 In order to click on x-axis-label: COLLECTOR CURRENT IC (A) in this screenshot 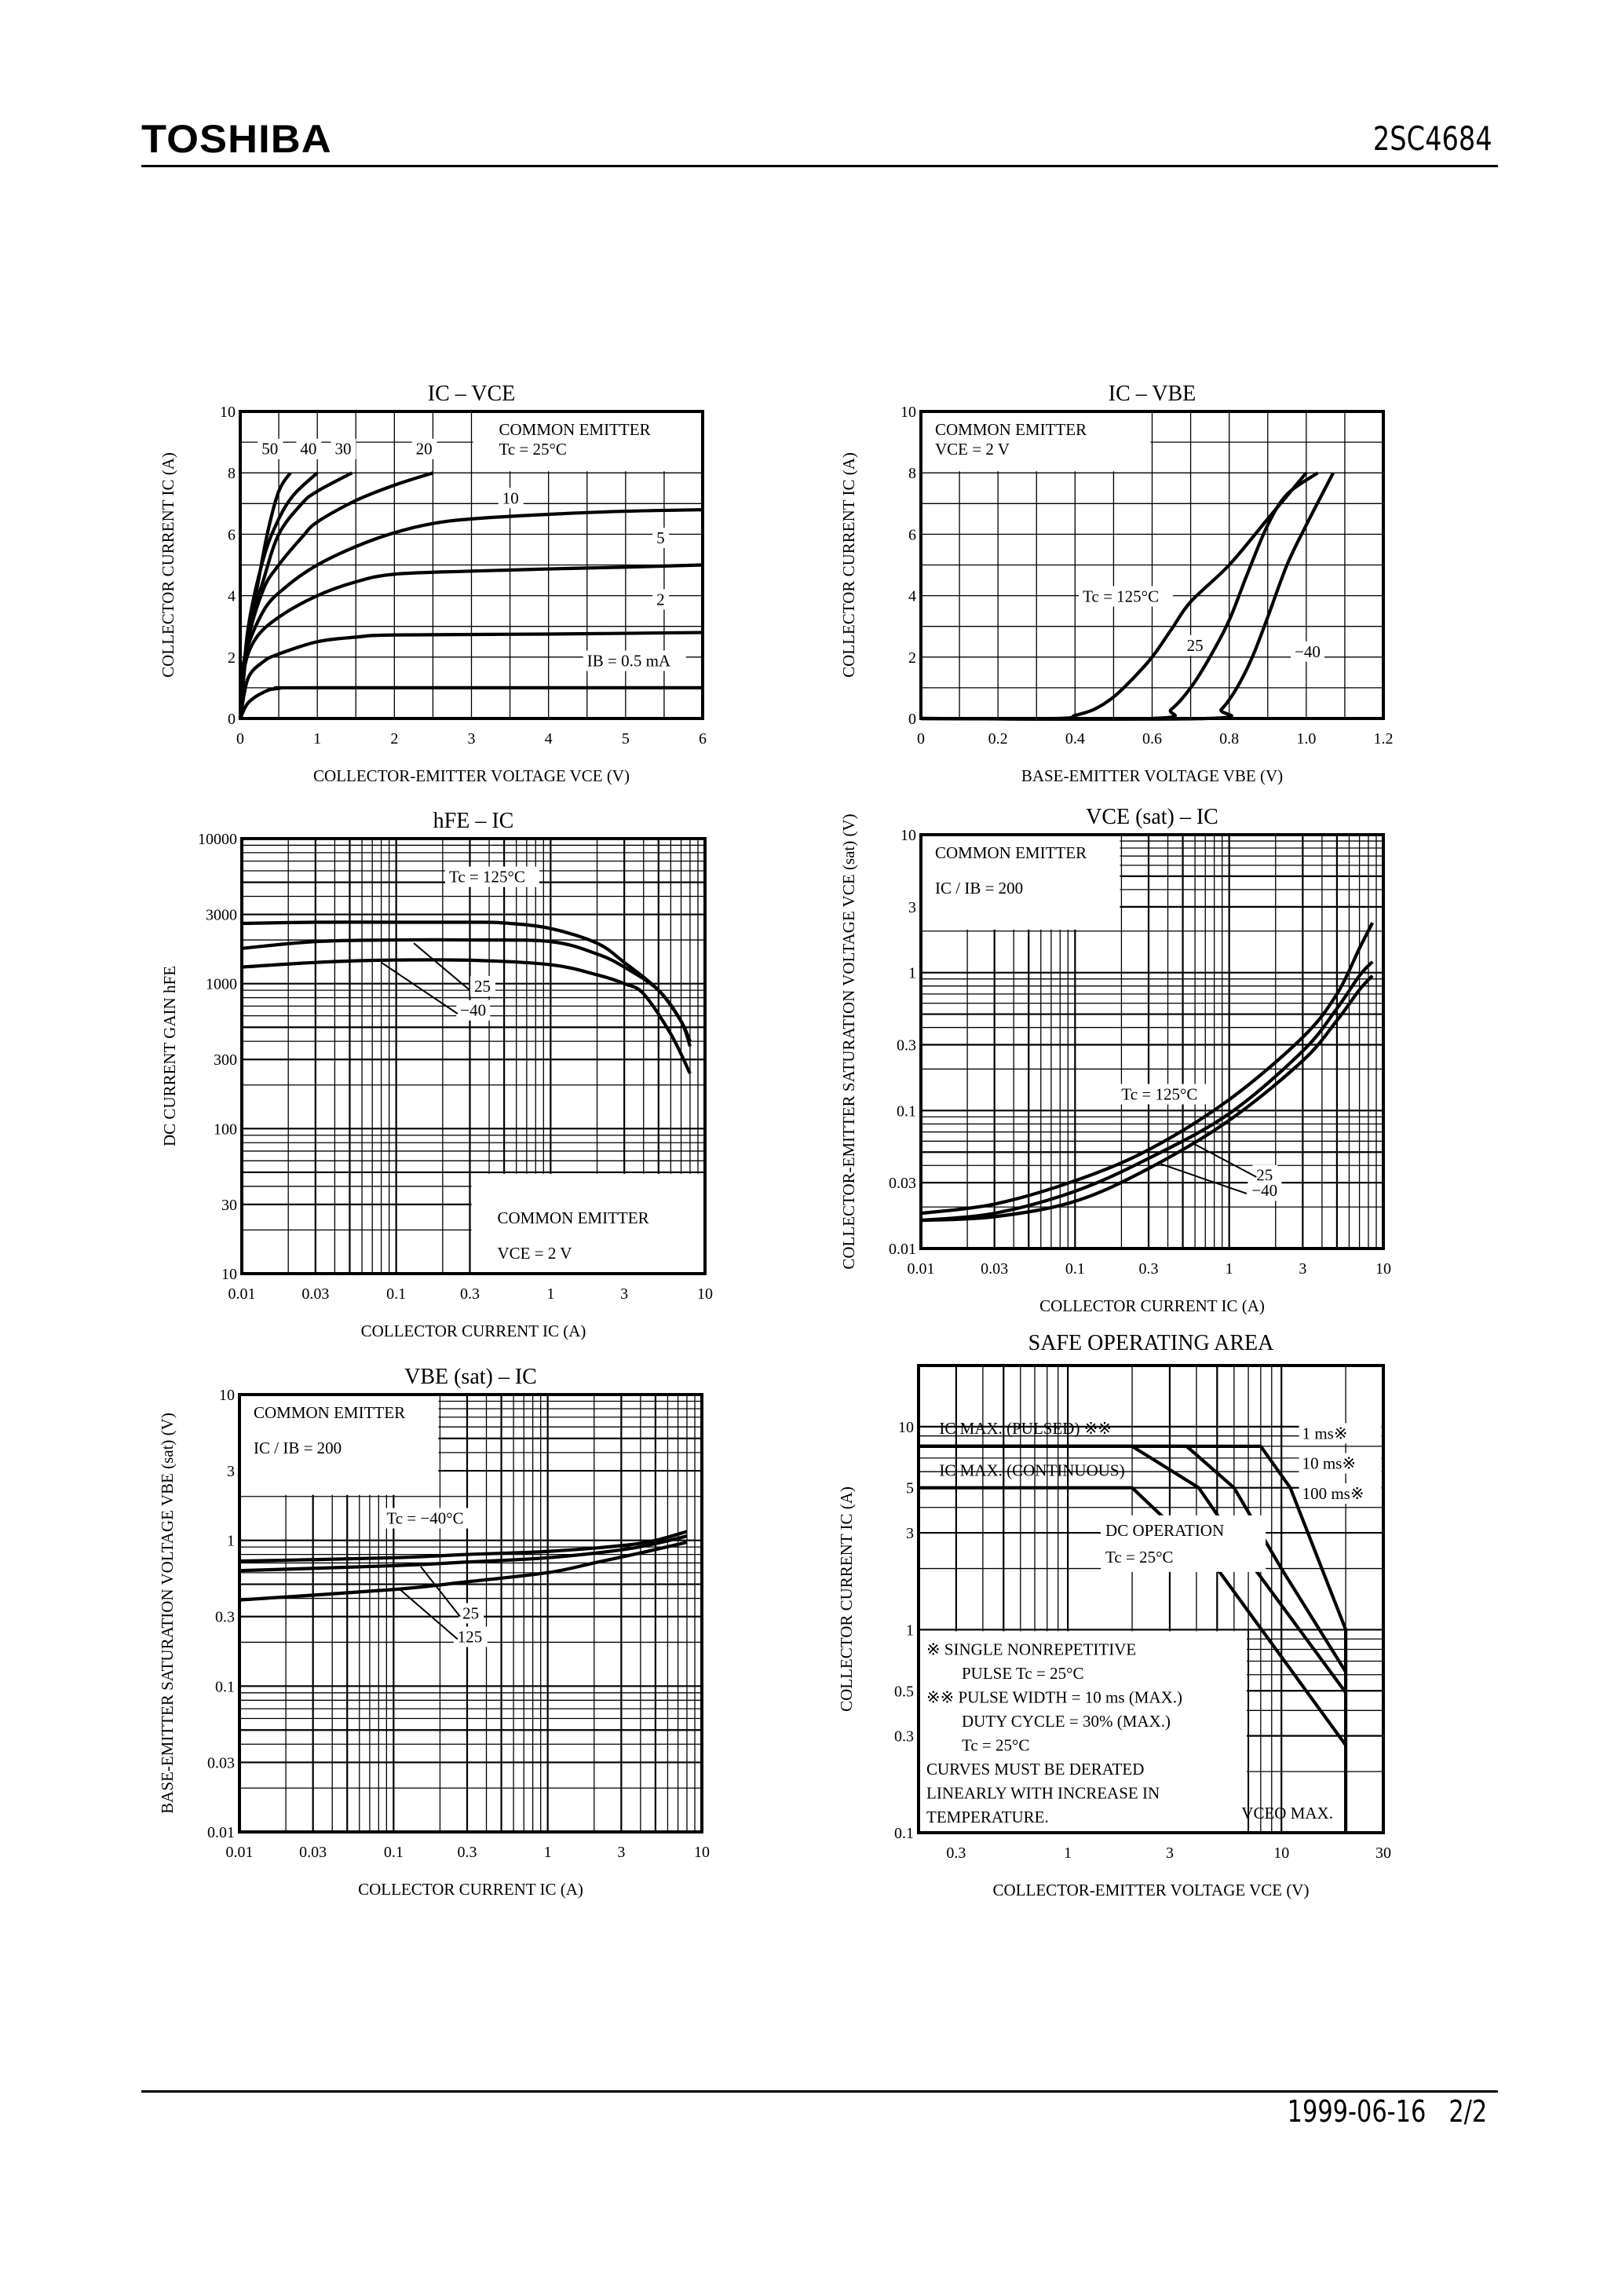, I will do `click(470, 1889)`.